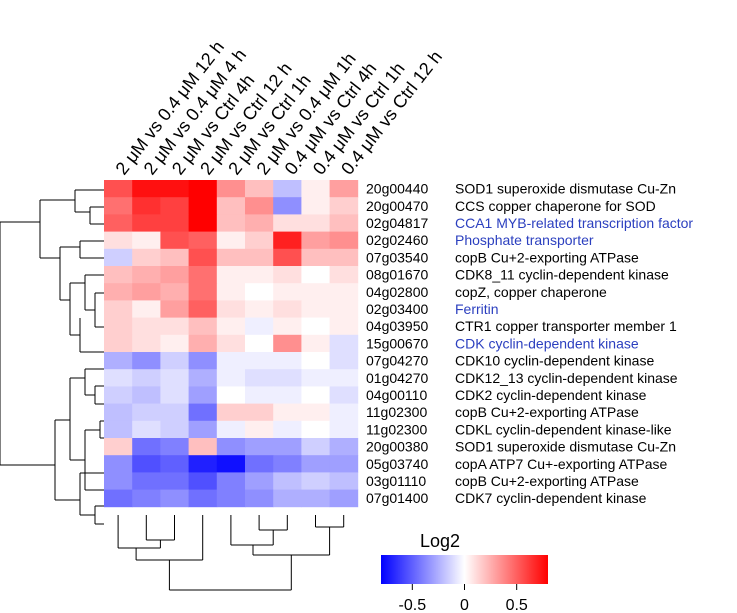  I want to click on legend-tick-label: 0.5, so click(517, 605).